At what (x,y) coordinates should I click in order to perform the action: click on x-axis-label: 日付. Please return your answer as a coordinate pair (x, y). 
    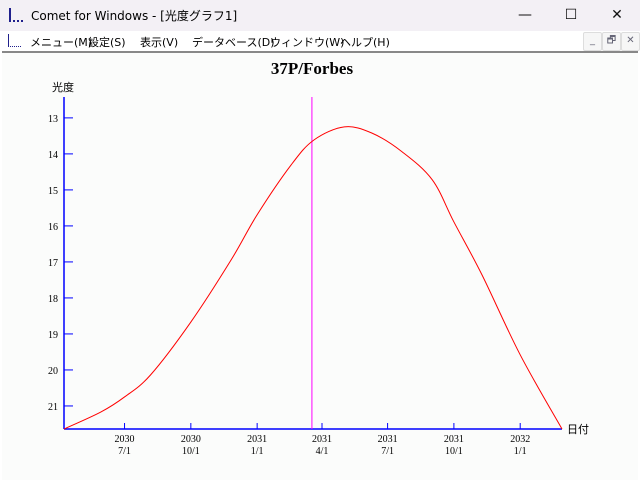
    Looking at the image, I should click on (578, 429).